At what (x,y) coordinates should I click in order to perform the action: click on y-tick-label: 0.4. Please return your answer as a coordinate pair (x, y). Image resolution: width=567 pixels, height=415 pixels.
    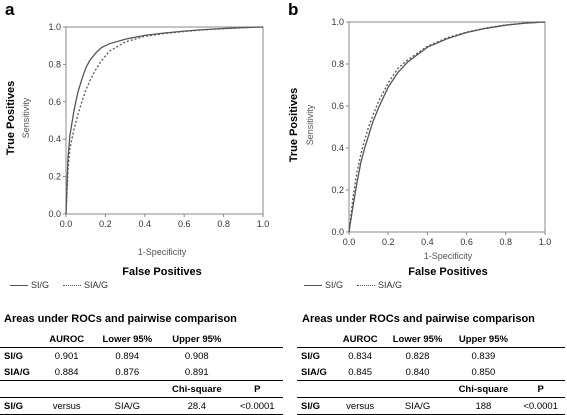
    Looking at the image, I should click on (337, 148).